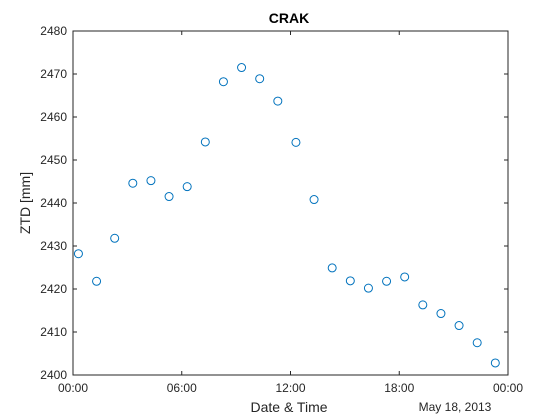 Image resolution: width=560 pixels, height=420 pixels. What do you see at coordinates (25, 203) in the screenshot?
I see `y-axis-label: ZTD [mm]` at bounding box center [25, 203].